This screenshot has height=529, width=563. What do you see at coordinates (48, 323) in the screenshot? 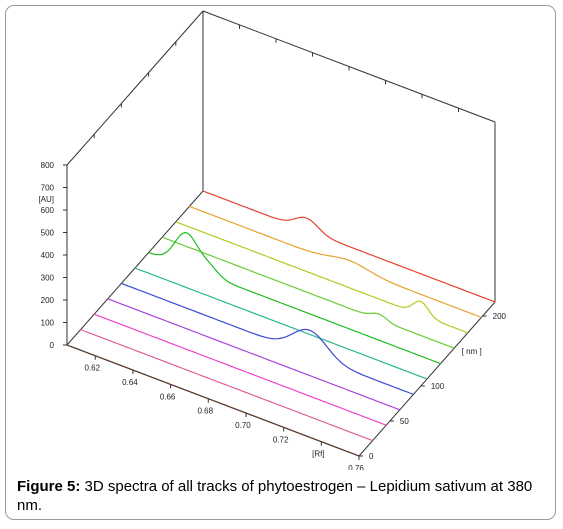
I see `z-tick-label: 100` at bounding box center [48, 323].